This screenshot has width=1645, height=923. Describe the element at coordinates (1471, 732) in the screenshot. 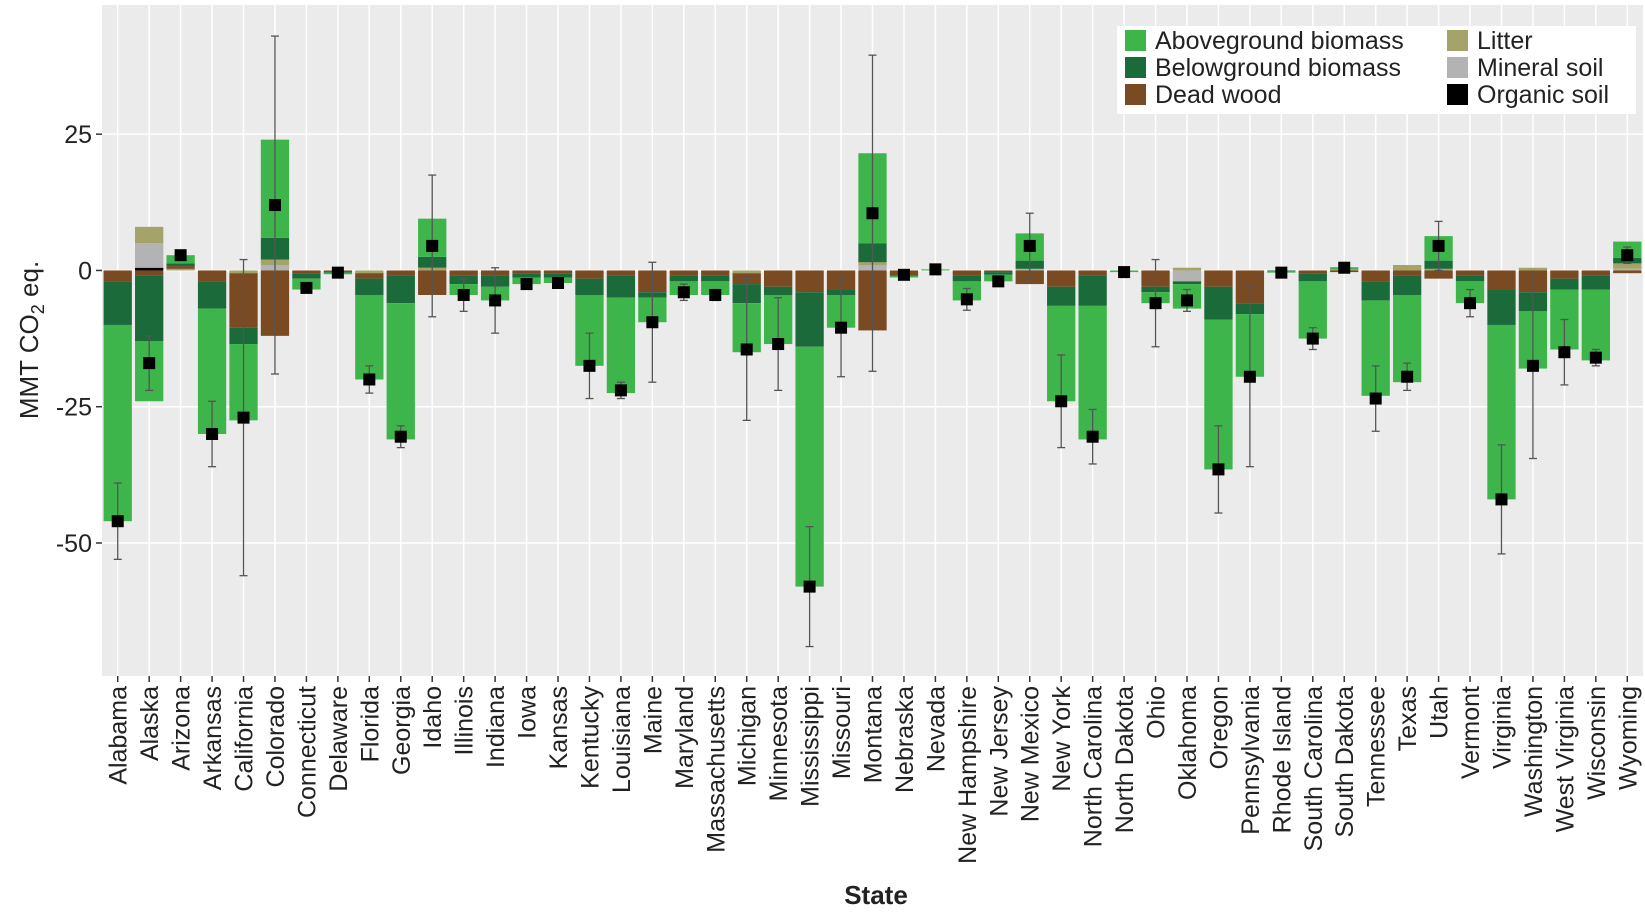

I see `x-tick-label: Vermont` at that location.